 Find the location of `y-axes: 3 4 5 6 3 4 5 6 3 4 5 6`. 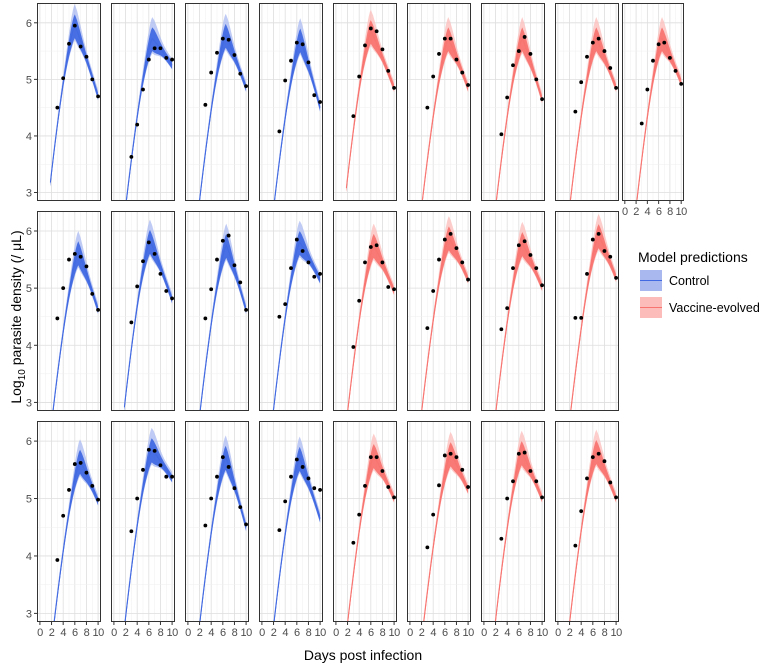

y-axes: 3 4 5 6 3 4 5 6 3 4 5 6 is located at coordinates (31, 319).